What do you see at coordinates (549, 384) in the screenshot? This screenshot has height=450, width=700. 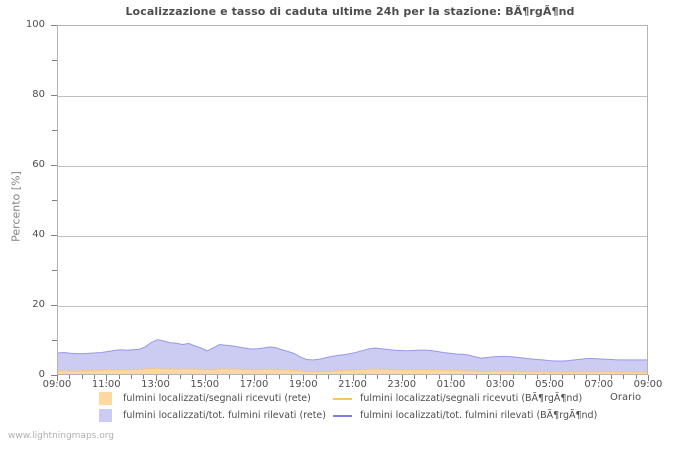 I see `x-axis-tick-label: 05:00` at bounding box center [549, 384].